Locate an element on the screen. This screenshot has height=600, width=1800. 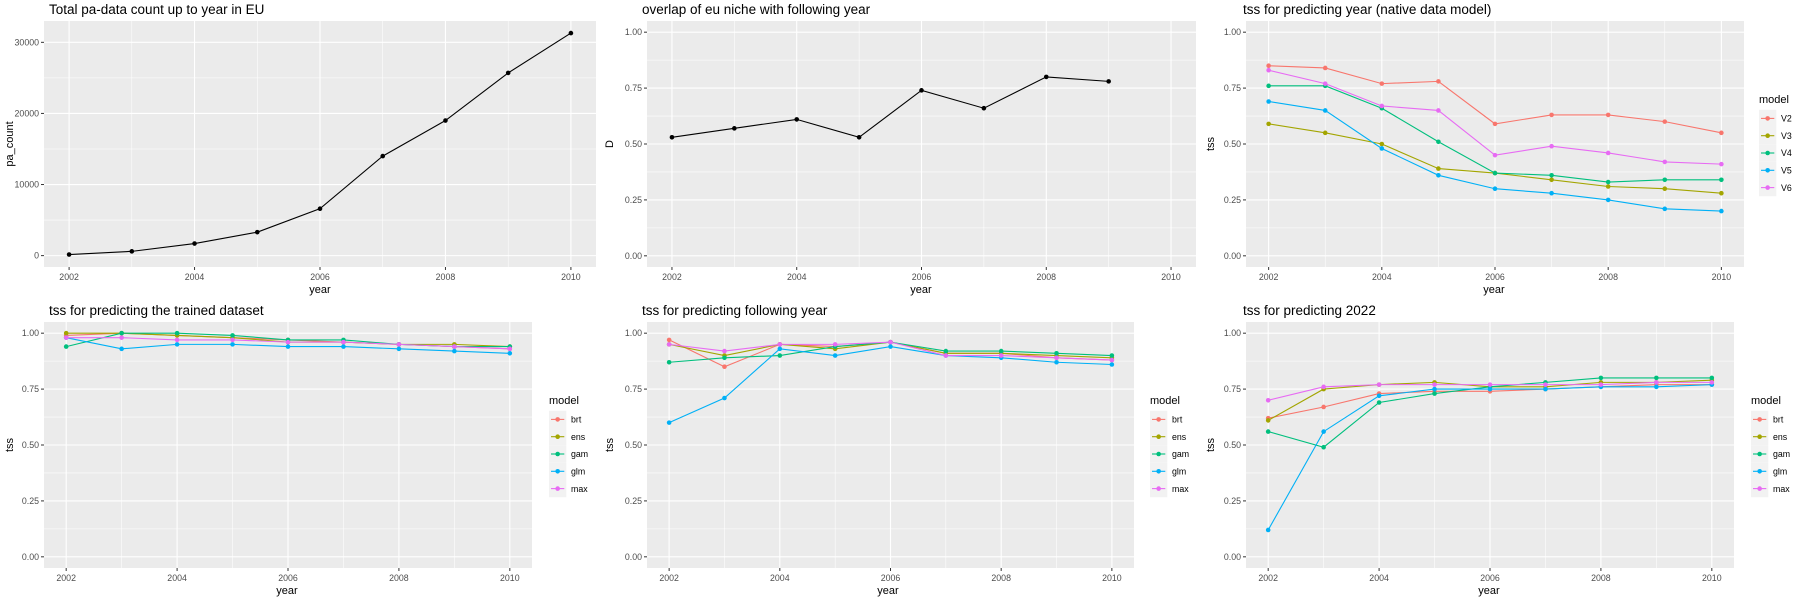
legend-item-V5: V5 is located at coordinates (1775, 170).